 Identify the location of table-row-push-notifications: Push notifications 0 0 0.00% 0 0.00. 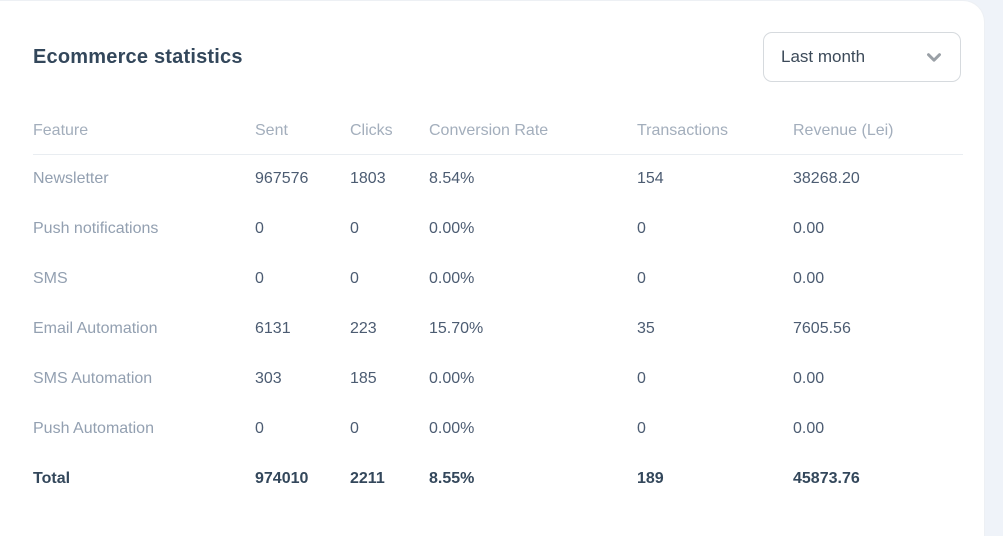
(498, 229).